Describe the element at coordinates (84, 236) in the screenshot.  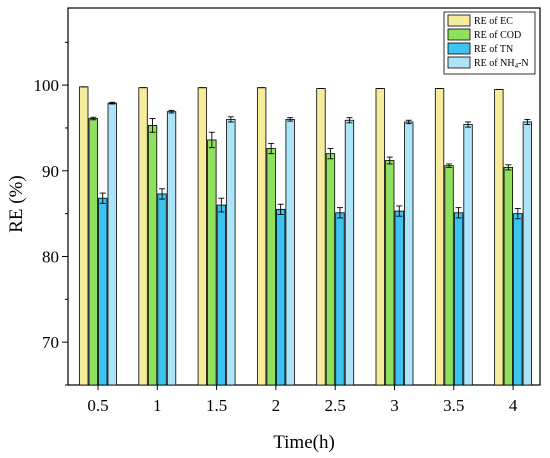
I see `bar-s0-c0` at that location.